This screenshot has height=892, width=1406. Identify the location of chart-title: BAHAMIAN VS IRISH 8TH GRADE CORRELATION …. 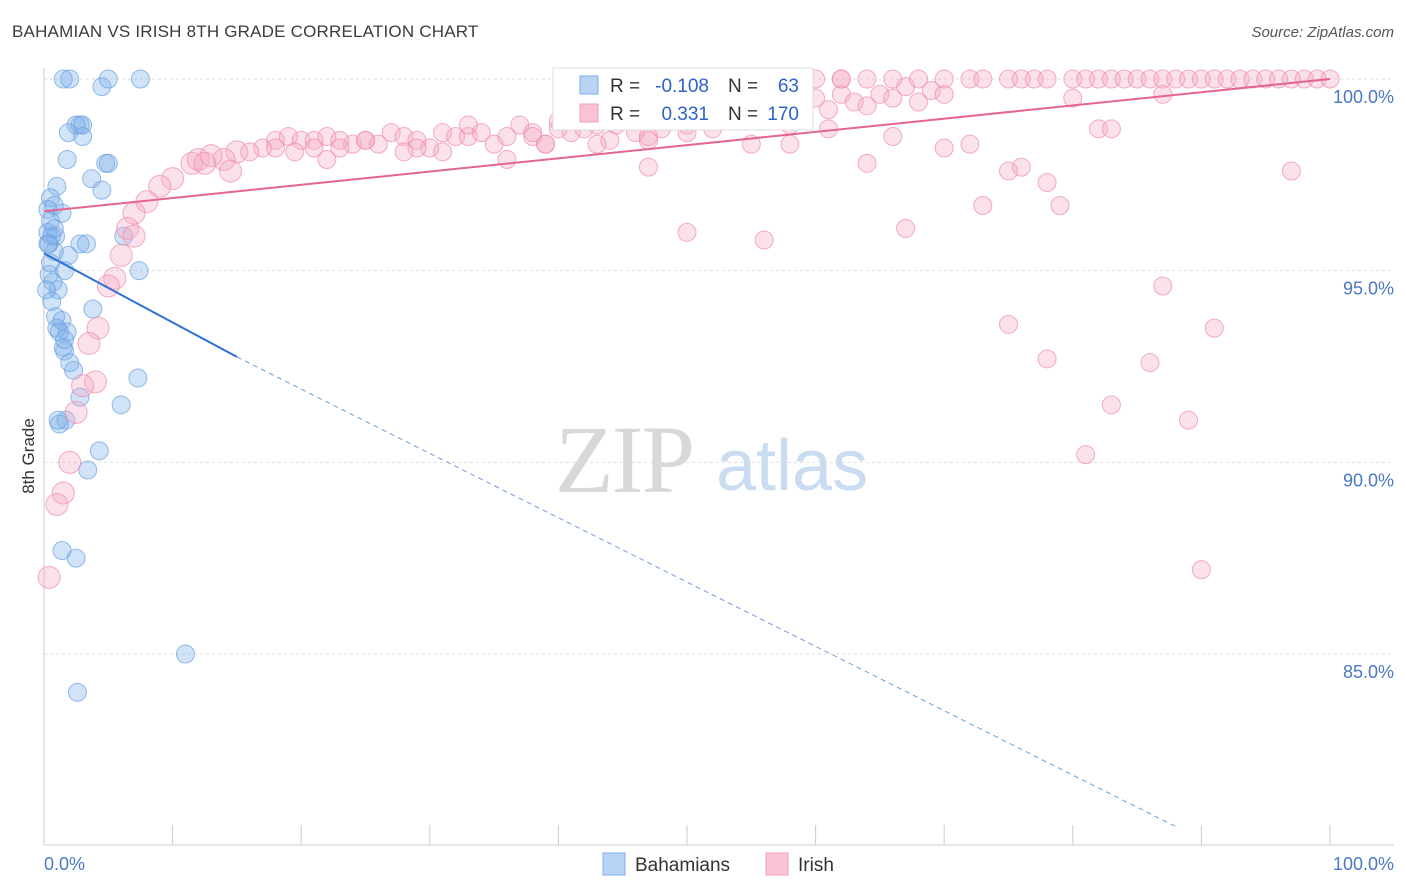
(245, 31).